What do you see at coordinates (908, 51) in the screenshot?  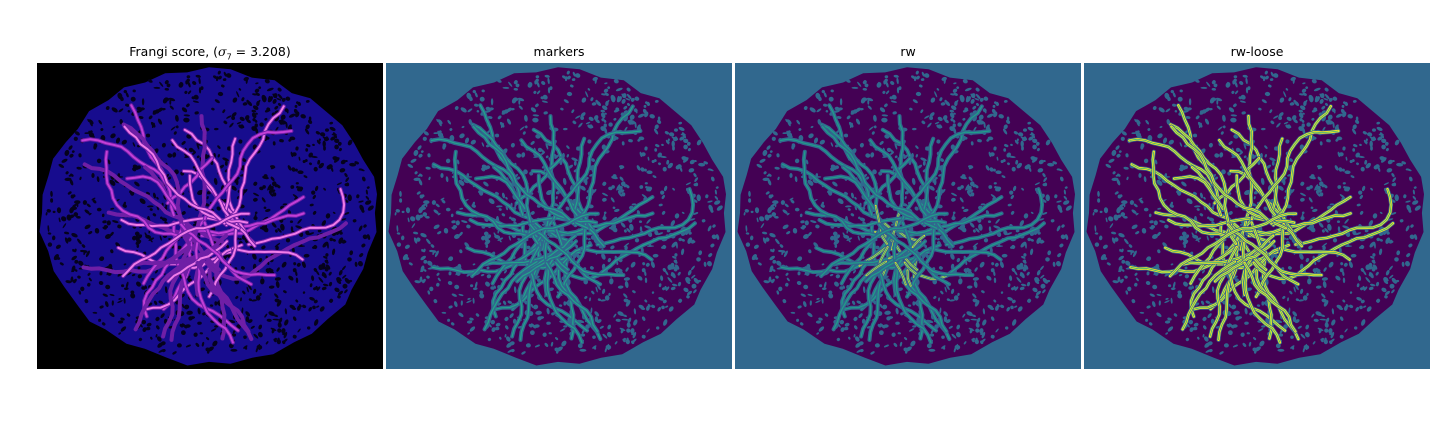 I see `panel-title-rw: rw` at bounding box center [908, 51].